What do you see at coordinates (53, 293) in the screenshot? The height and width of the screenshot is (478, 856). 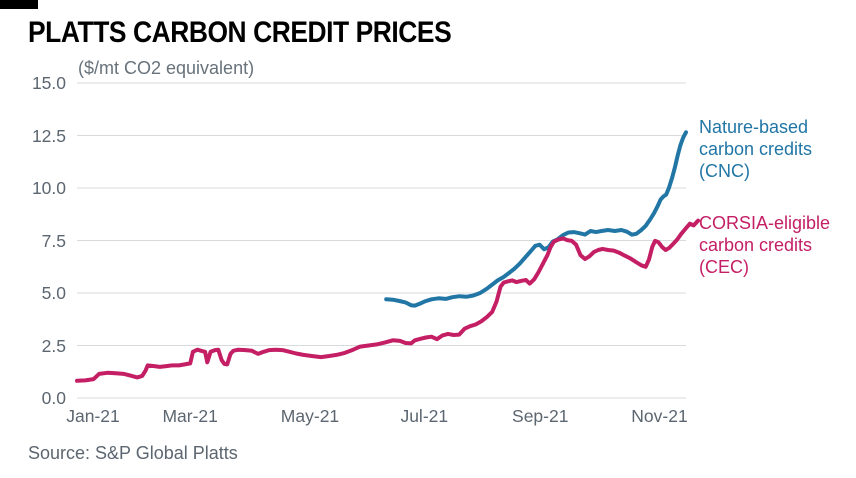 I see `y-axis-label-5.0: 5.0` at bounding box center [53, 293].